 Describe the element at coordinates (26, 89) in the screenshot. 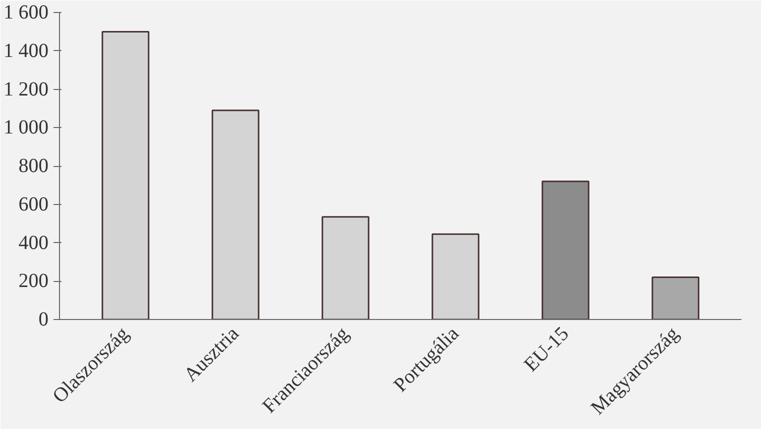

I see `y-tick-label: 1 200` at that location.